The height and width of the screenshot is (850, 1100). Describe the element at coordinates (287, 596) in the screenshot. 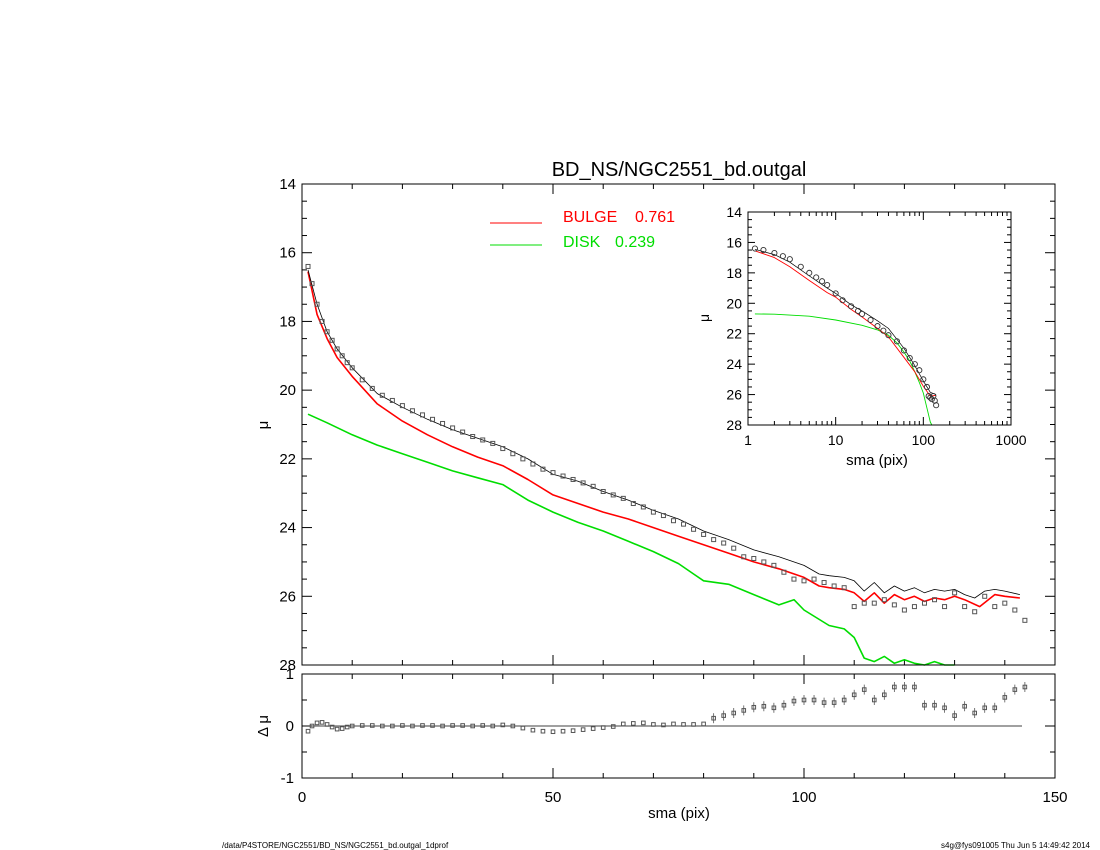

I see `main-y-tick-label: 26` at that location.